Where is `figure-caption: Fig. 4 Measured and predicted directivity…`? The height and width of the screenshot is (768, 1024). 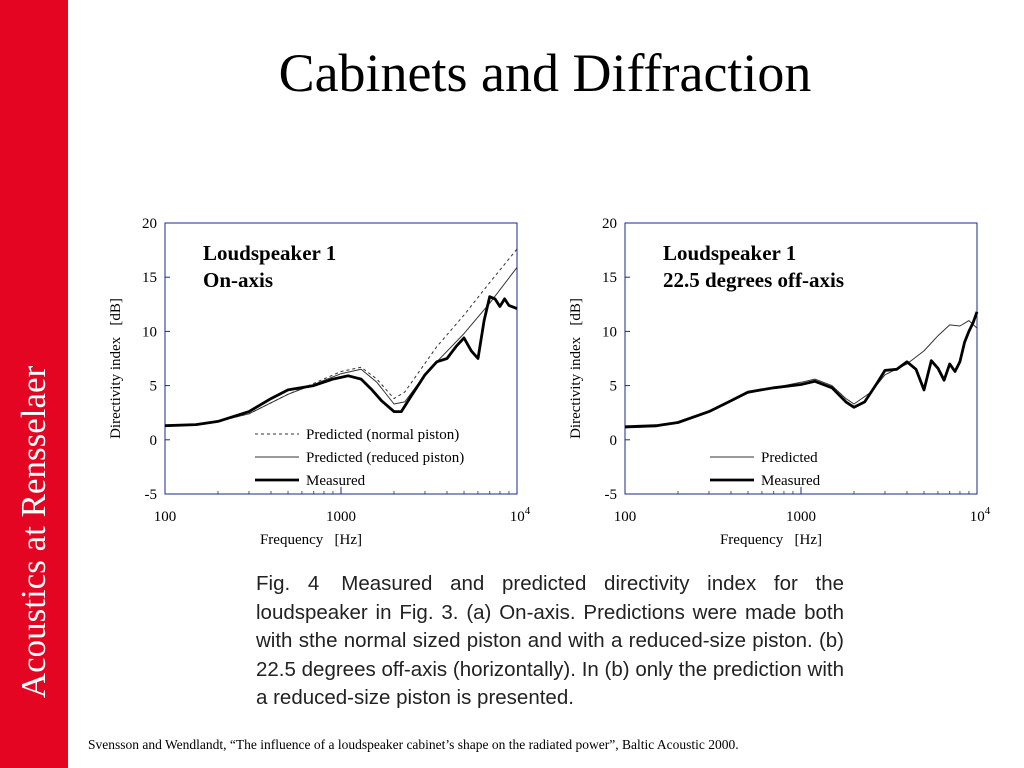 figure-caption: Fig. 4 Measured and predicted directivity… is located at coordinates (550, 641).